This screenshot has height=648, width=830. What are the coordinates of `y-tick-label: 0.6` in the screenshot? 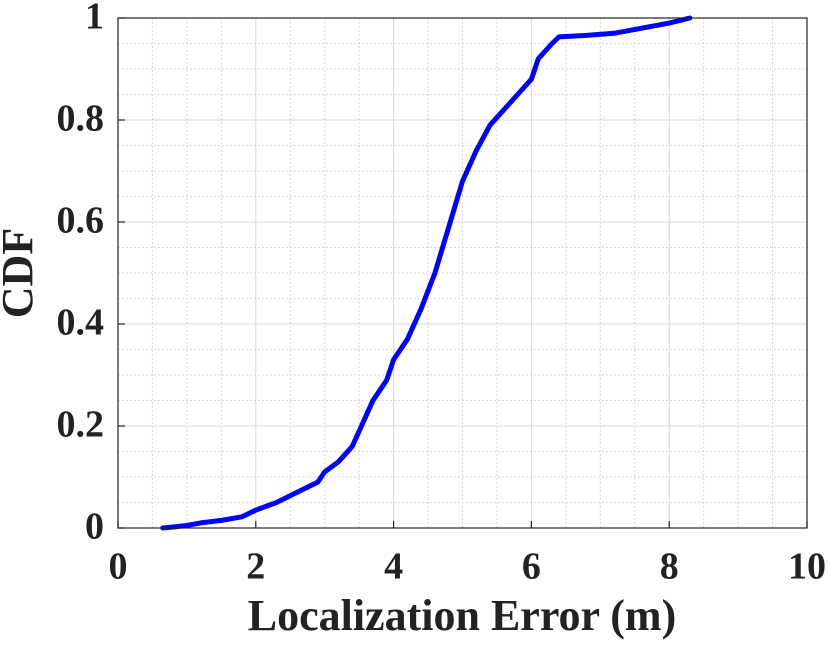 It's located at (81, 221).